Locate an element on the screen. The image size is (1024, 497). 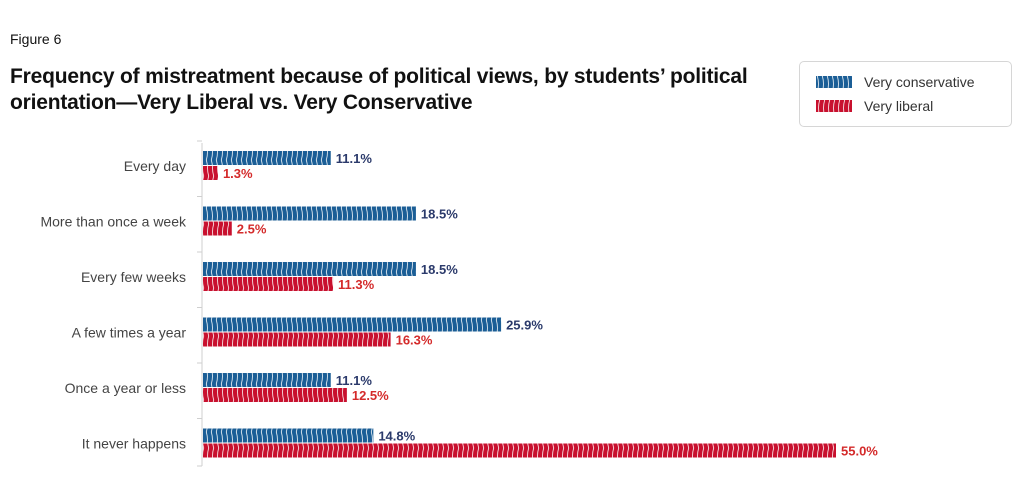
legend: Very conservative Very liberal is located at coordinates (905, 94).